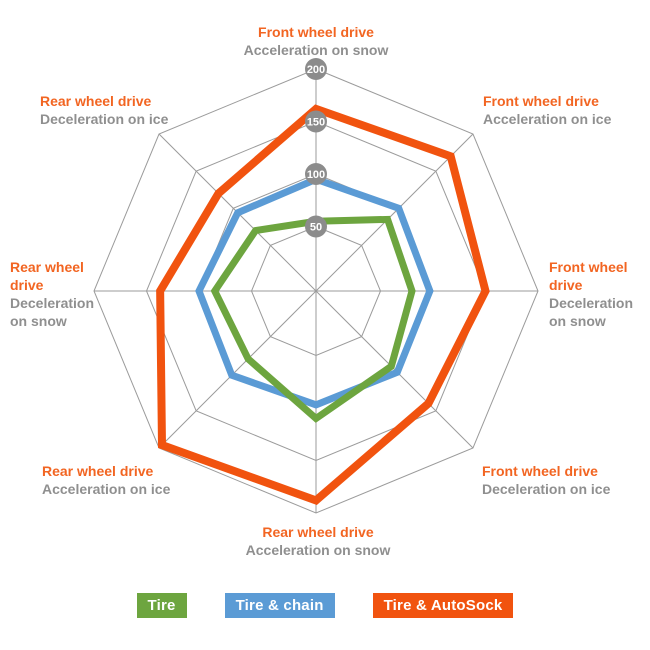 This screenshot has height=650, width=650. I want to click on series-tire, so click(313, 319).